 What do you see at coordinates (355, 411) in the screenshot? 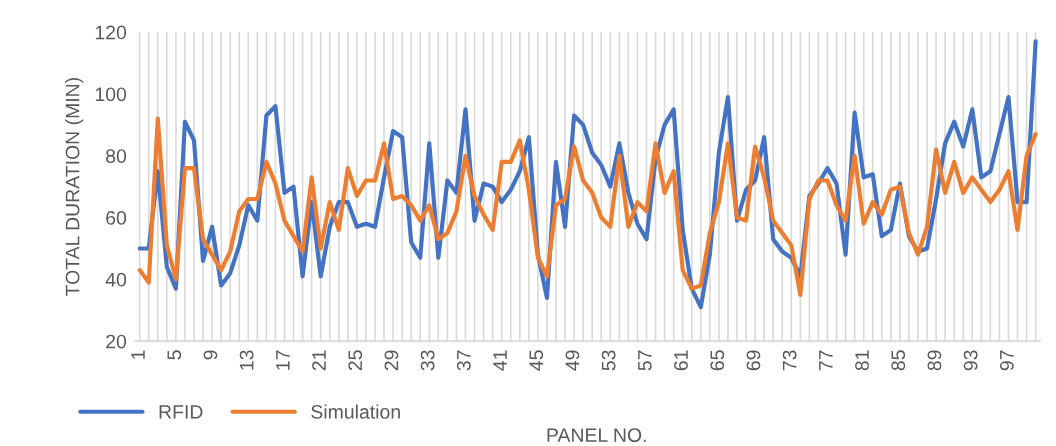
I see `legend-label: Simulation` at bounding box center [355, 411].